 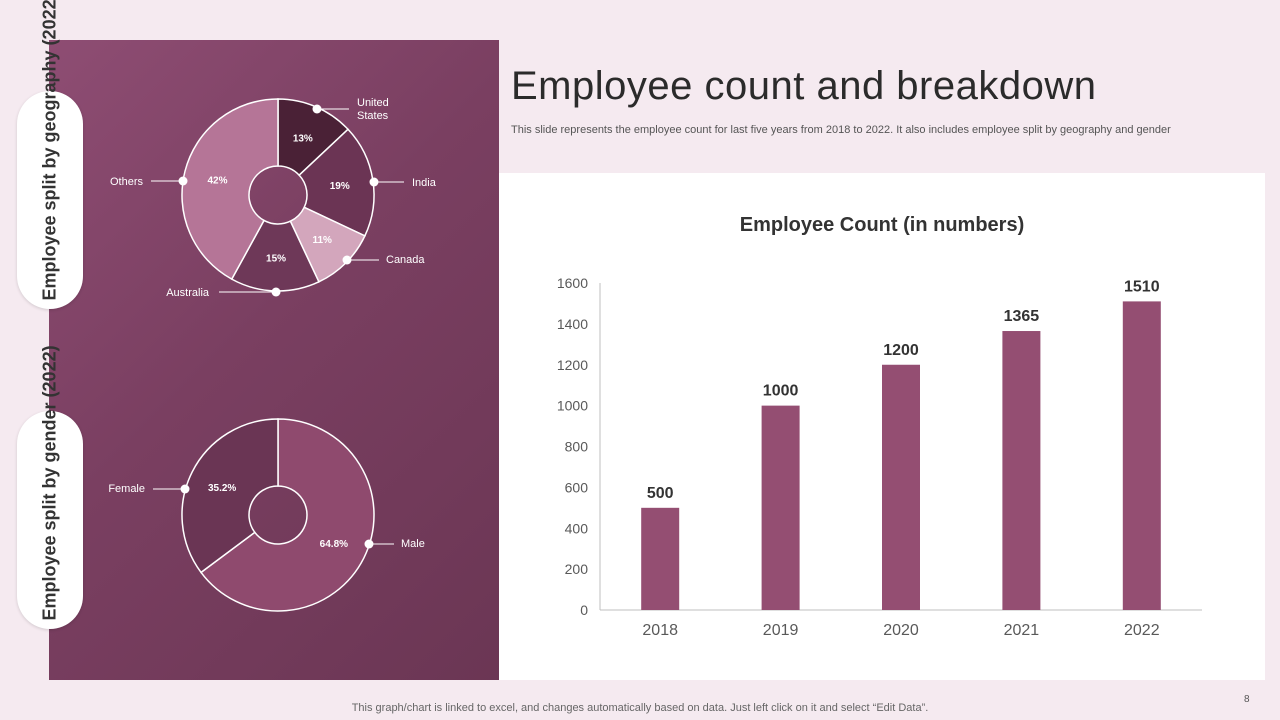 I want to click on slice-value-label: 15%, so click(x=276, y=258).